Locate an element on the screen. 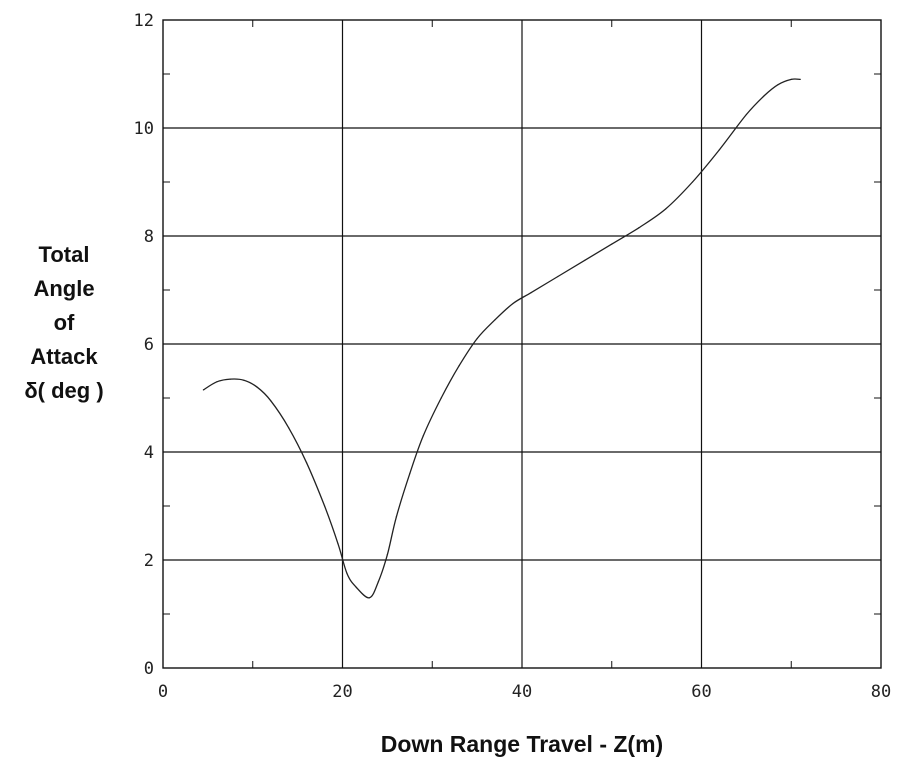 The image size is (900, 772). y-tick-label: 10 is located at coordinates (144, 129).